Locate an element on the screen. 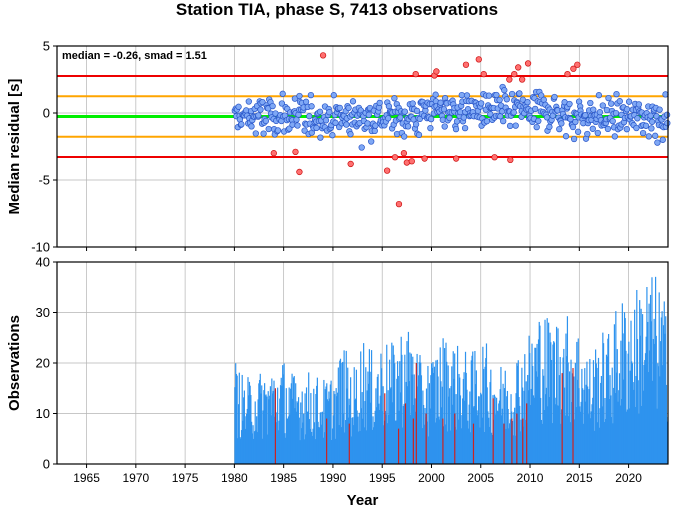 This screenshot has height=511, width=674. highlight-bar is located at coordinates (349, 443).